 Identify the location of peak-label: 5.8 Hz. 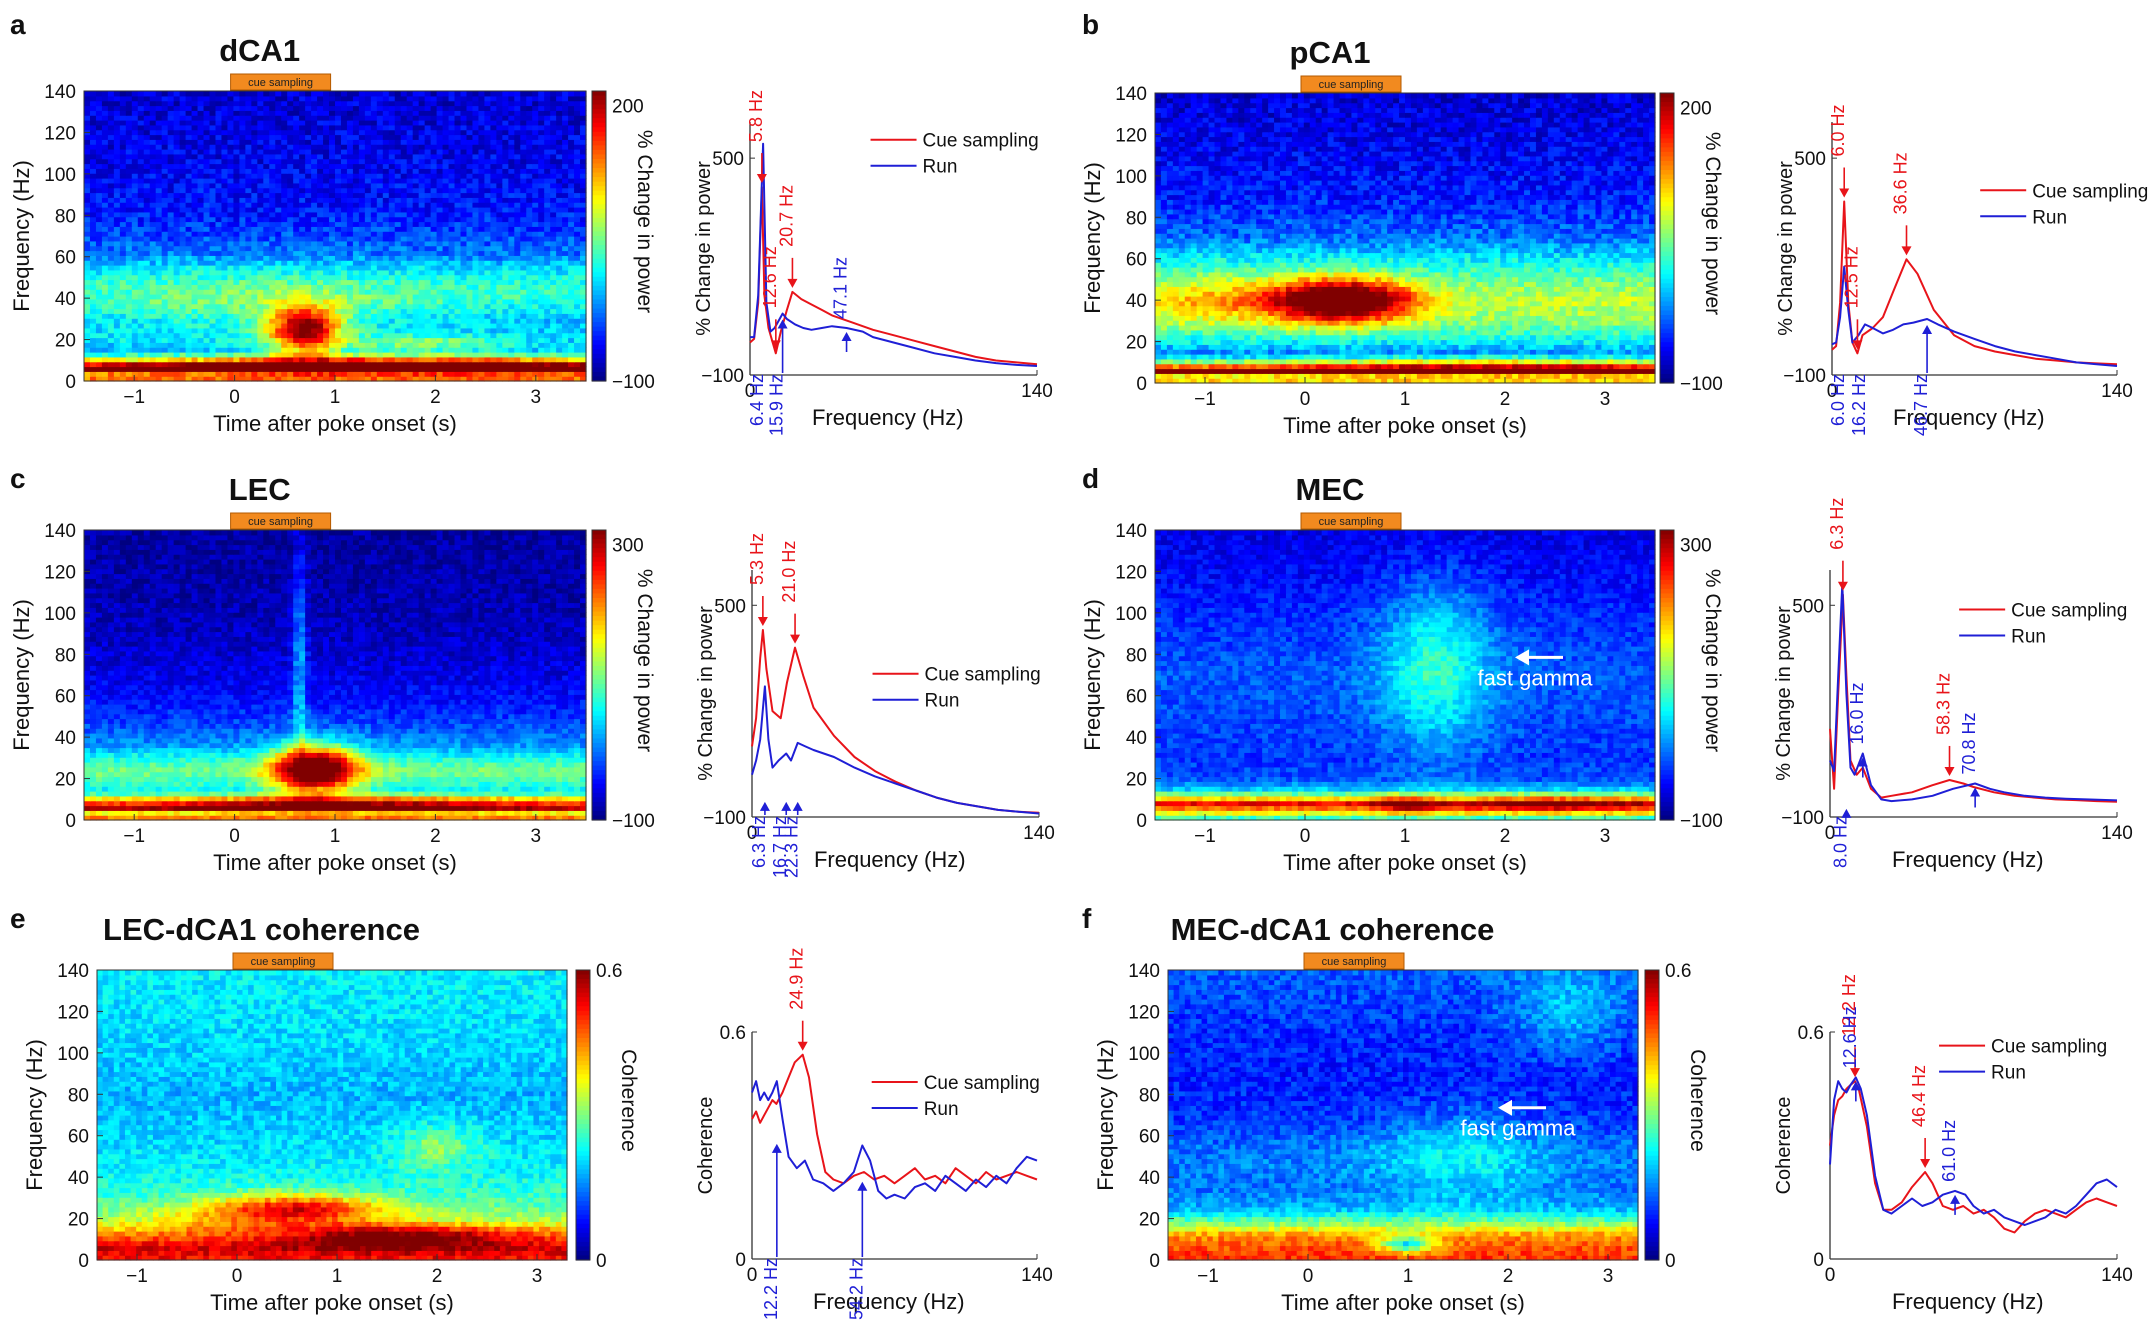
(756, 116).